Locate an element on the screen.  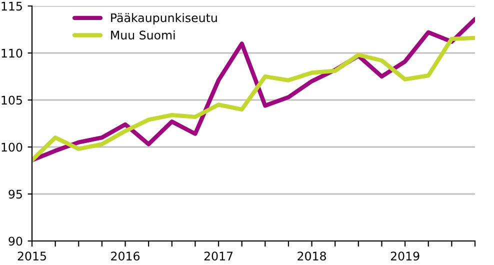
y-tick-label: 115 is located at coordinates (12, 6).